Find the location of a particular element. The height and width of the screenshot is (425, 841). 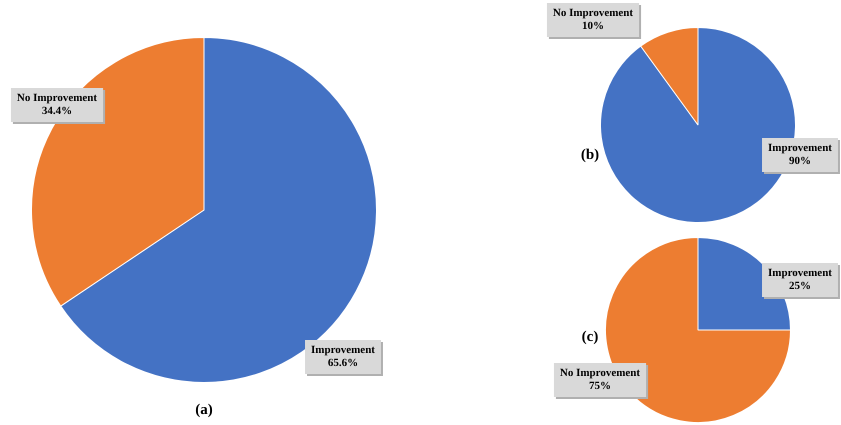

data-label: 90% is located at coordinates (800, 160).